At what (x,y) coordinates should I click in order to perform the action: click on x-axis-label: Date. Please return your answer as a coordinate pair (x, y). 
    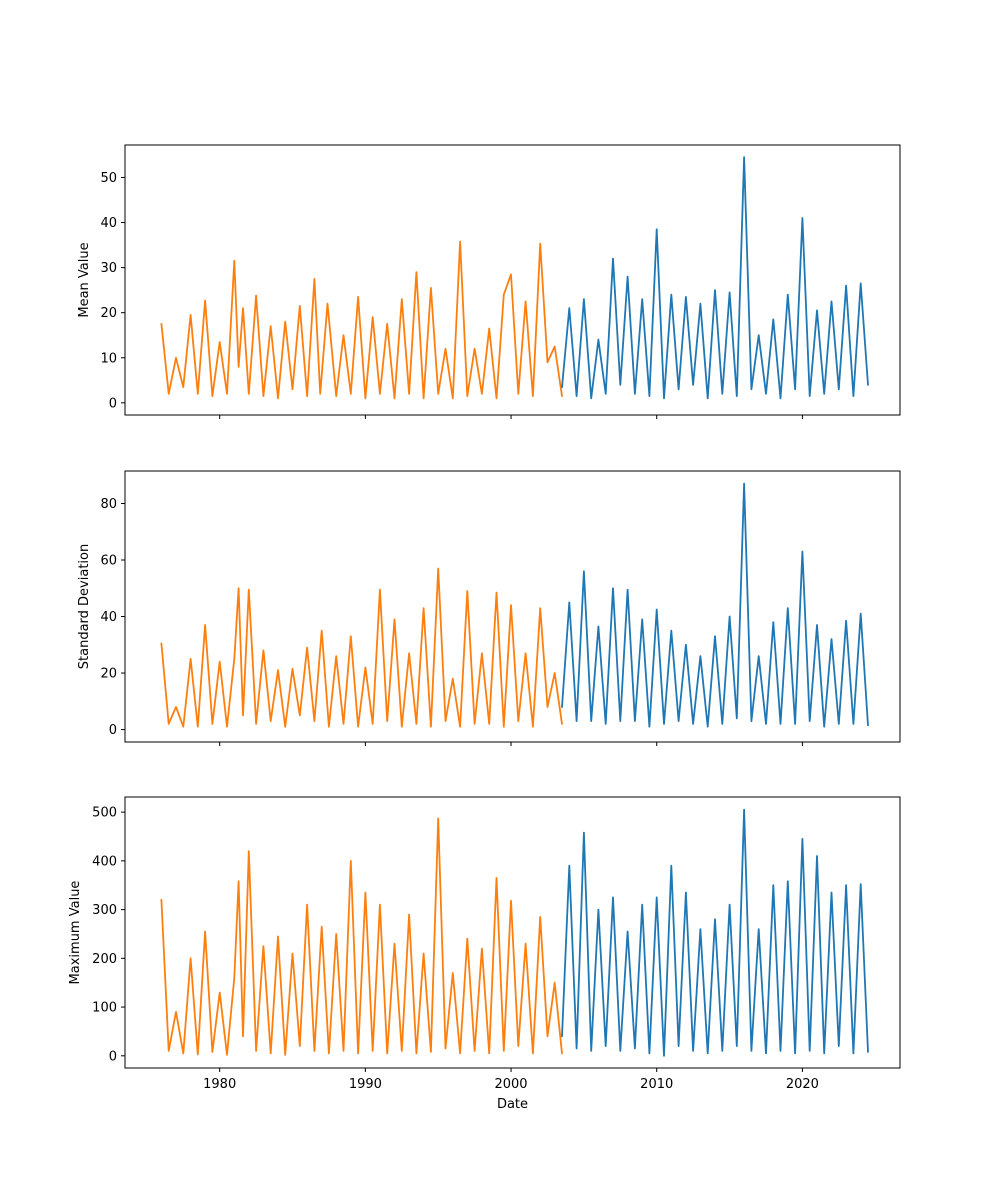
    Looking at the image, I should click on (512, 1104).